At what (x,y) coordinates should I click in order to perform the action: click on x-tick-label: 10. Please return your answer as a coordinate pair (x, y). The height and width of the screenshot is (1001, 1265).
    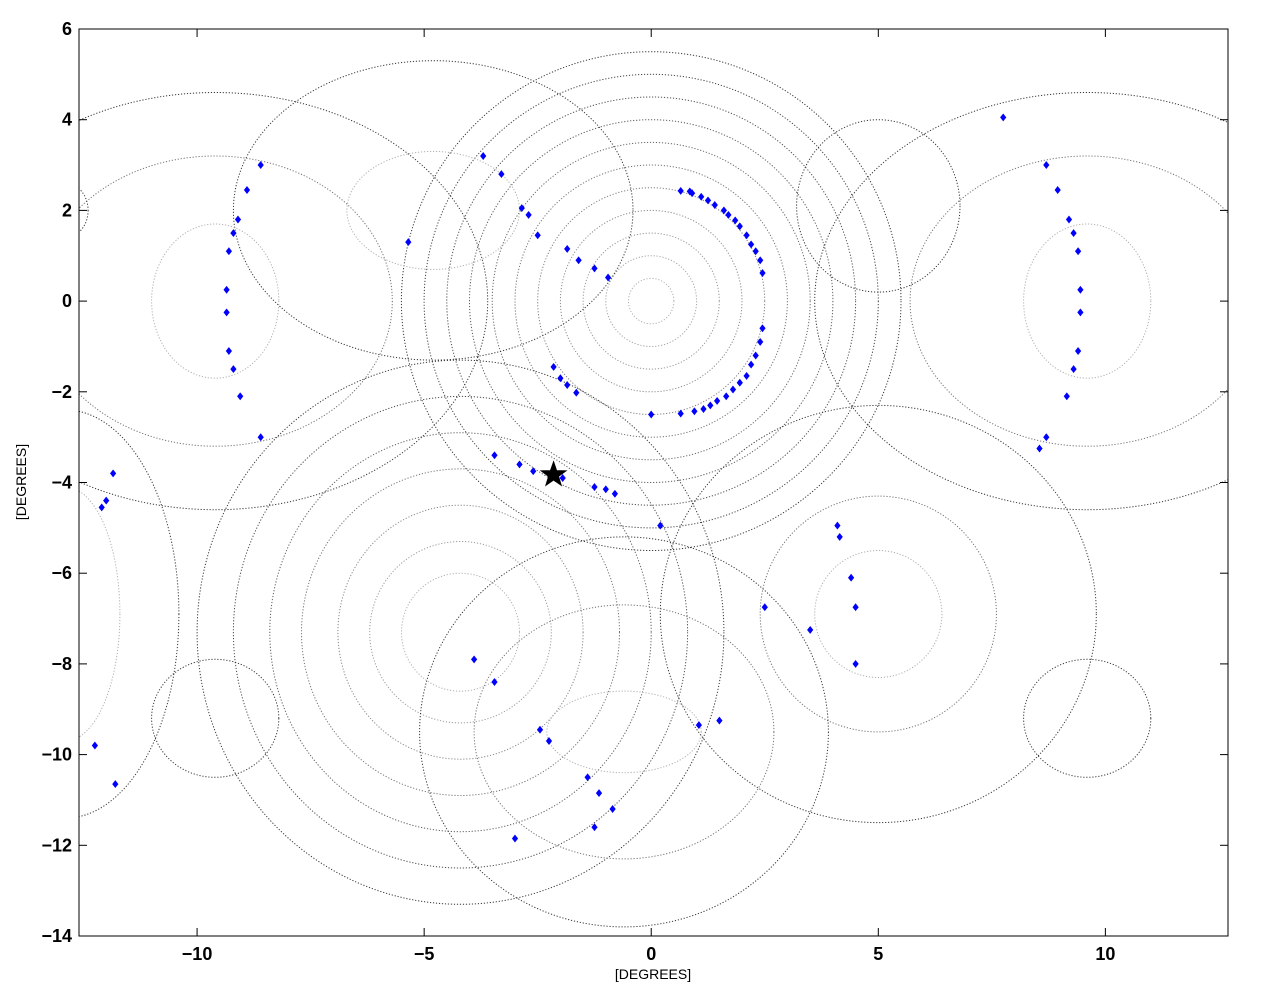
    Looking at the image, I should click on (1105, 954).